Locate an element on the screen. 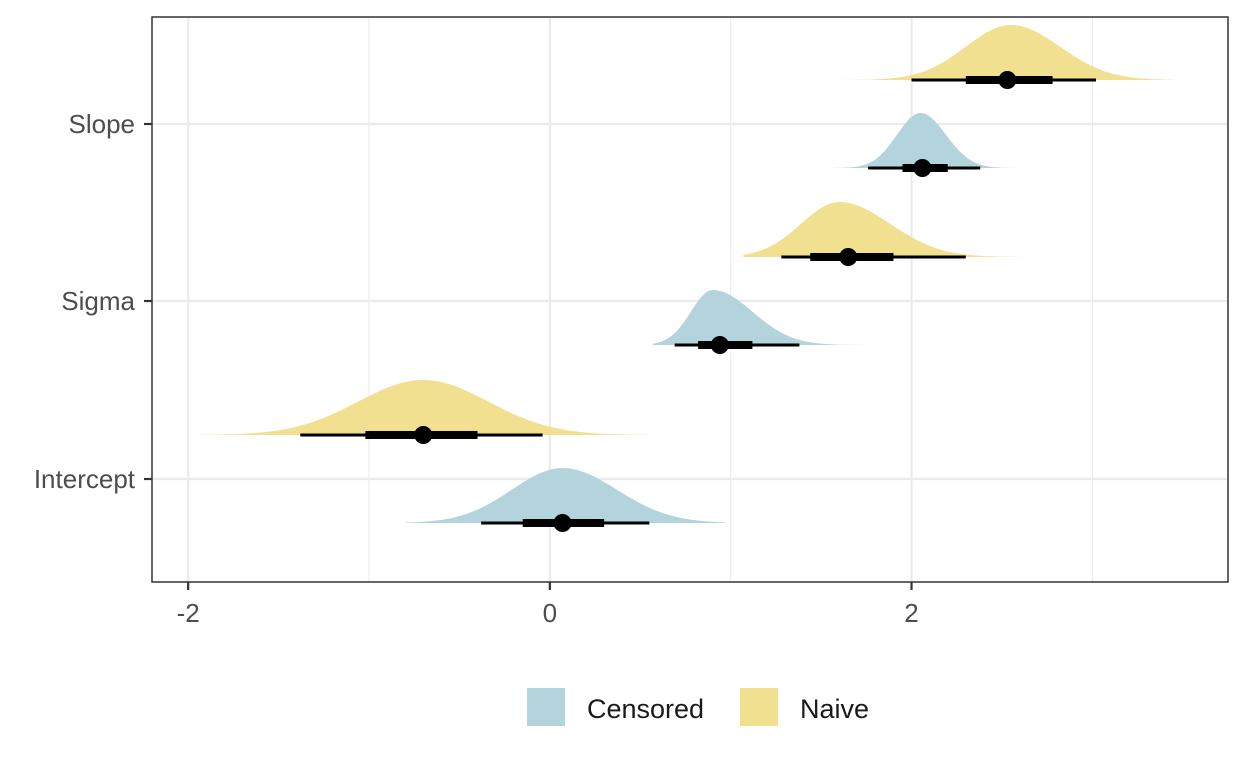  median-point-naive-sigma is located at coordinates (848, 257).